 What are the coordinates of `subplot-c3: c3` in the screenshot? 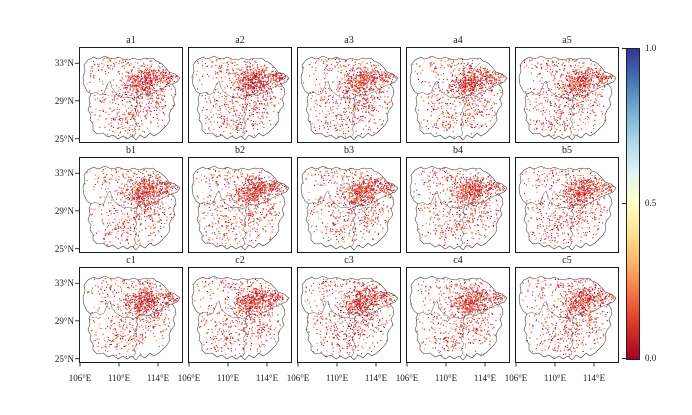 It's located at (349, 311).